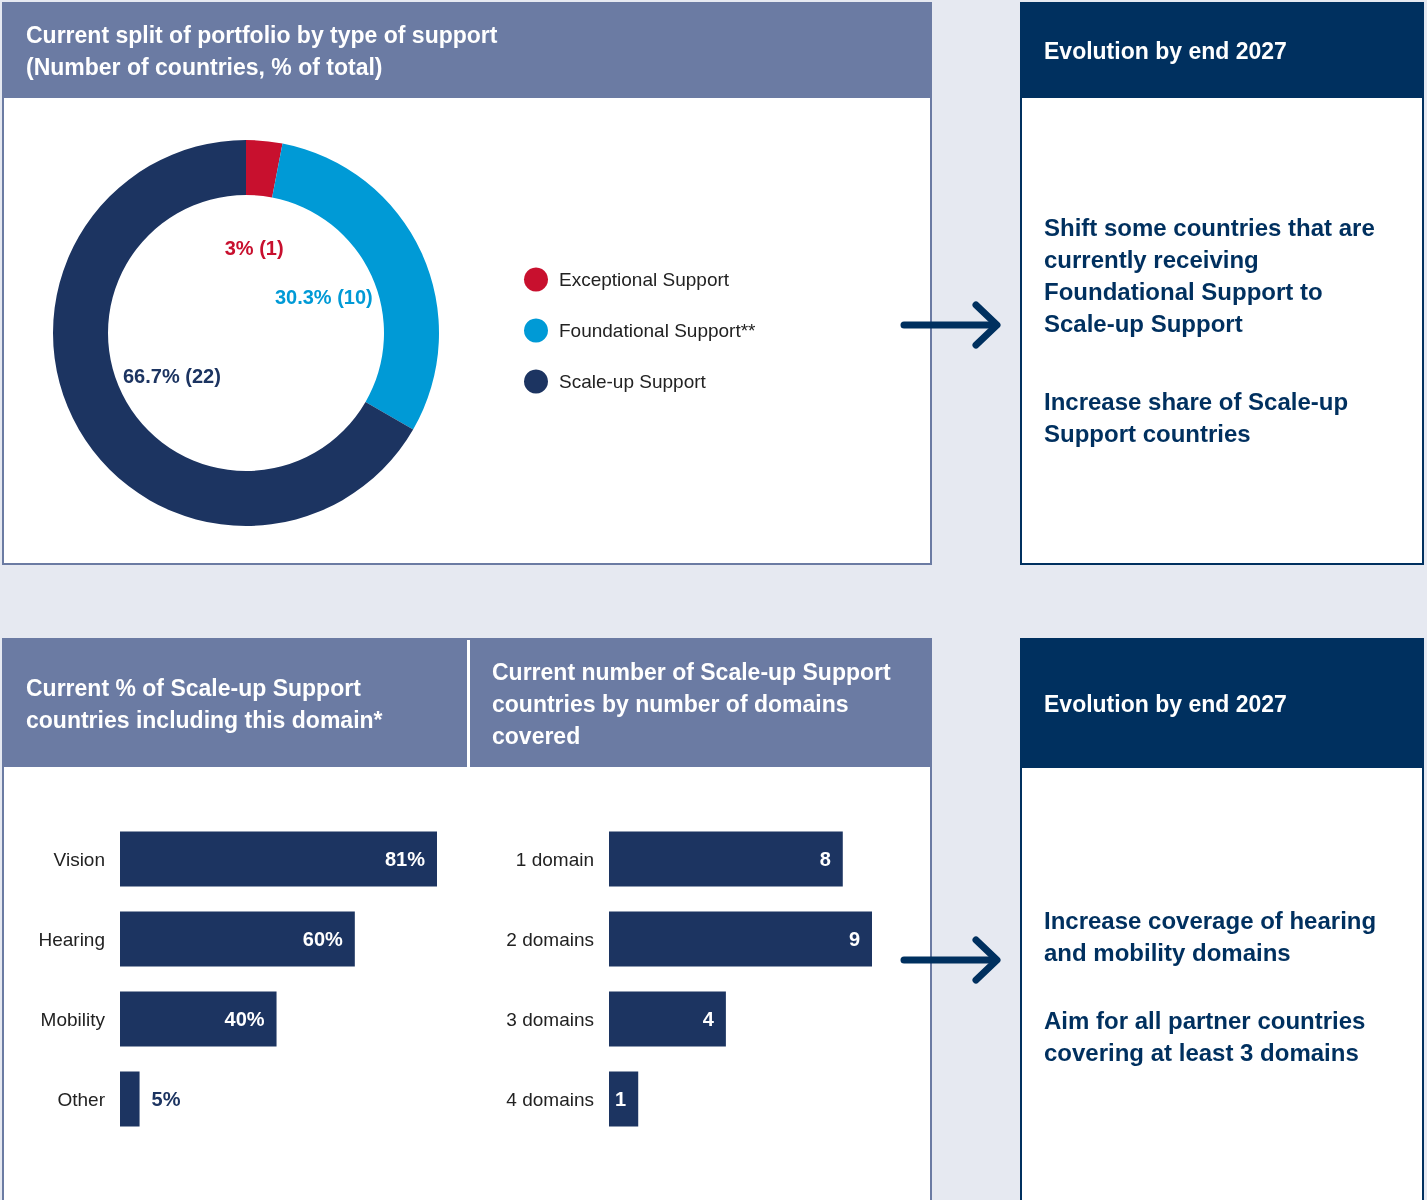 Image resolution: width=1427 pixels, height=1200 pixels. Describe the element at coordinates (550, 1099) in the screenshot. I see `y-tick-label: 4 domains` at that location.